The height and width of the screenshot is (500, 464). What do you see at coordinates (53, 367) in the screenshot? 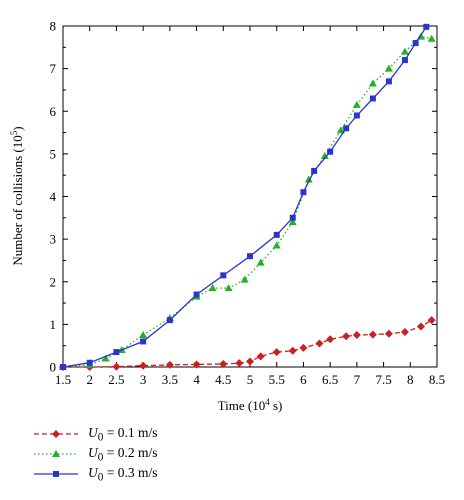
I see `y-tick-label: 0` at bounding box center [53, 367].